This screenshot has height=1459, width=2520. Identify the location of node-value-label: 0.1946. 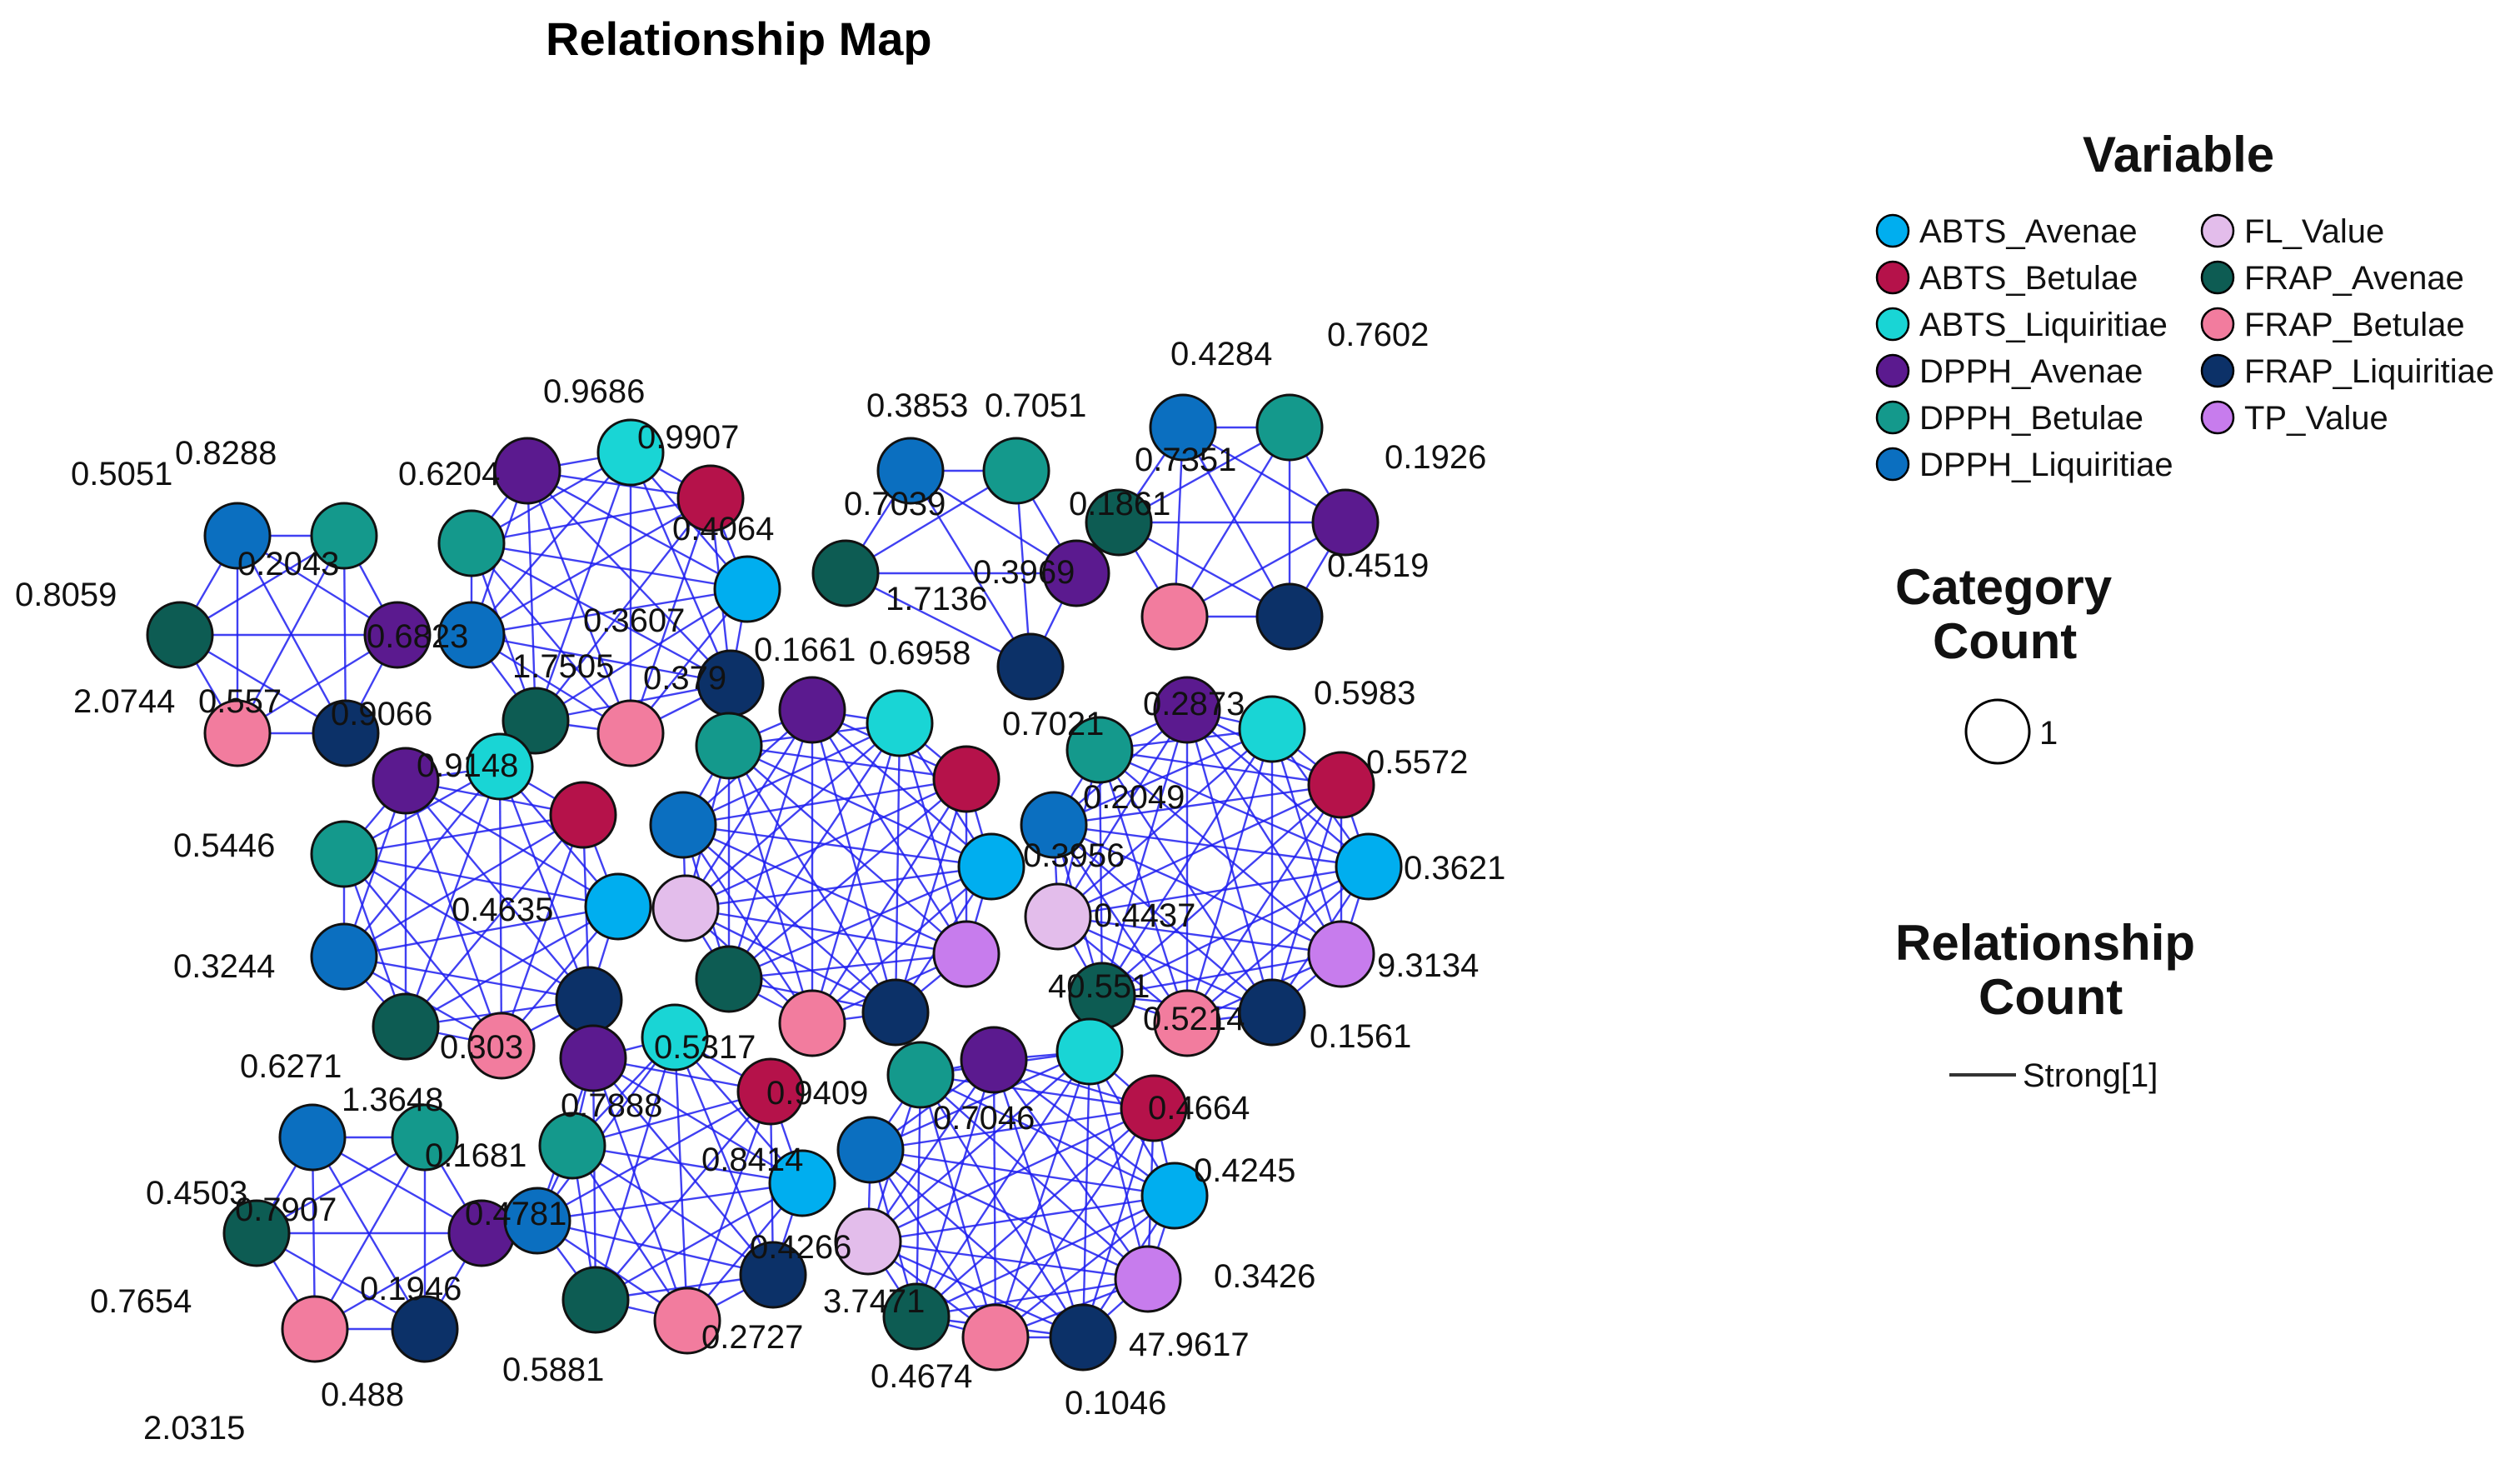
(411, 1289).